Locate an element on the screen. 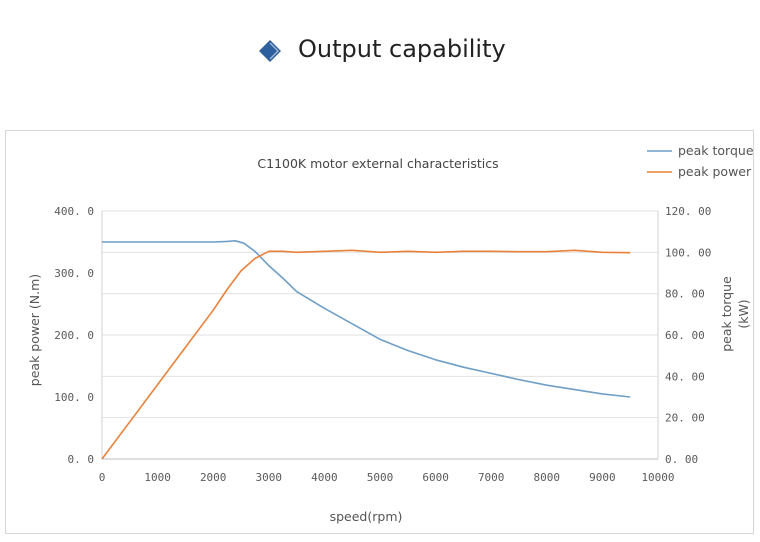 The image size is (760, 542). y-right-tick-label: 100. 00 is located at coordinates (688, 252).